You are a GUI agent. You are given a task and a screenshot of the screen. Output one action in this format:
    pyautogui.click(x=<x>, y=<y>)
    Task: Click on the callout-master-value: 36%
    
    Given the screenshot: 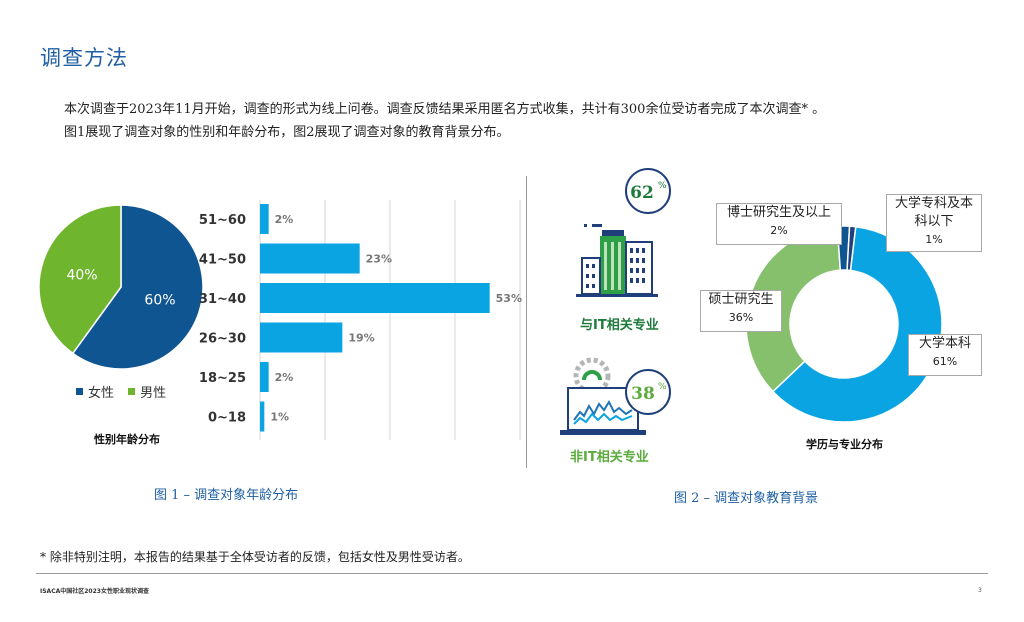 What is the action you would take?
    pyautogui.click(x=741, y=317)
    